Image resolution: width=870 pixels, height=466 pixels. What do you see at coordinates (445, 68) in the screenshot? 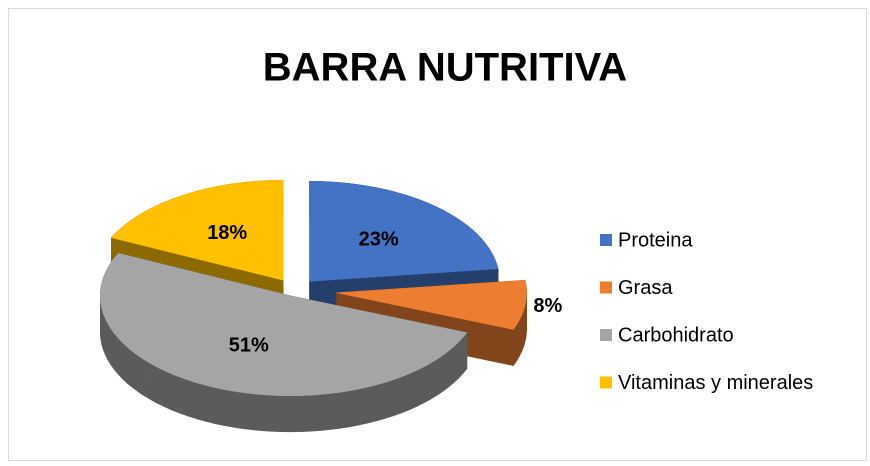
I see `chart-title: BARRA NUTRITIVA` at bounding box center [445, 68].